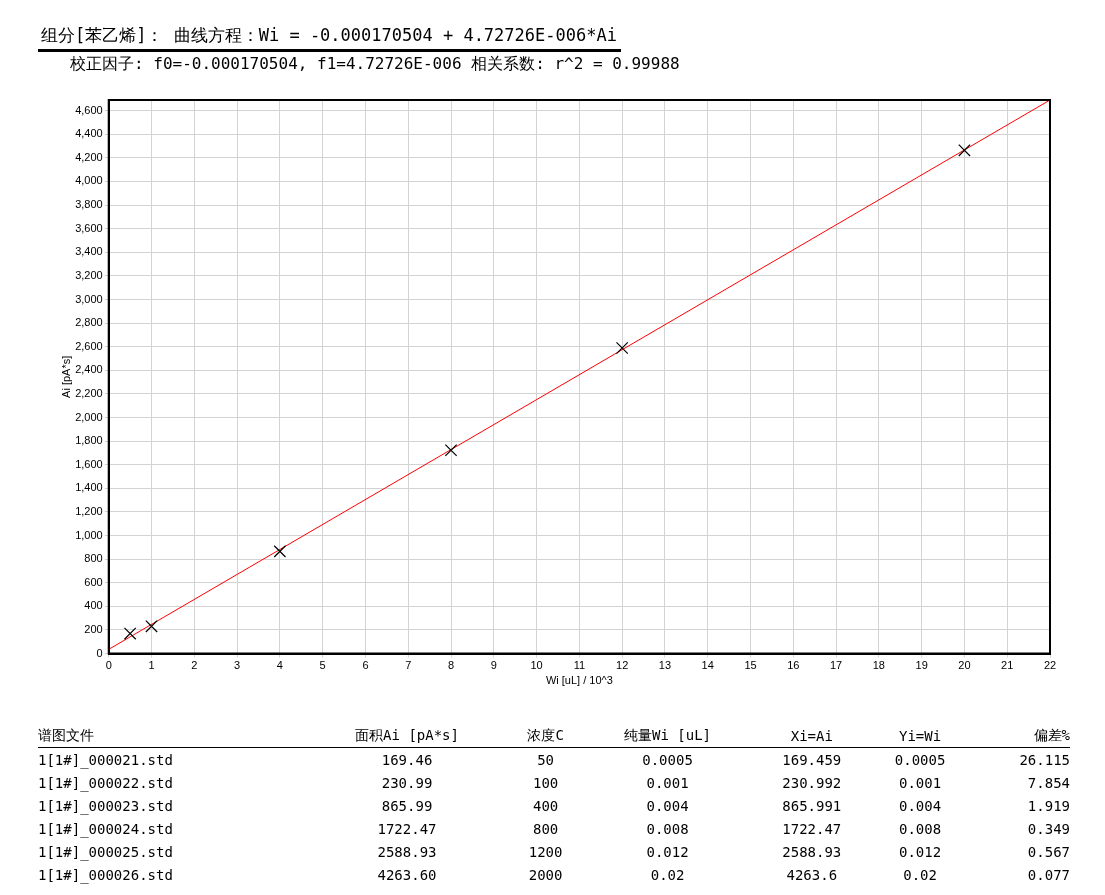  Describe the element at coordinates (545, 829) in the screenshot. I see `text: 800` at that location.